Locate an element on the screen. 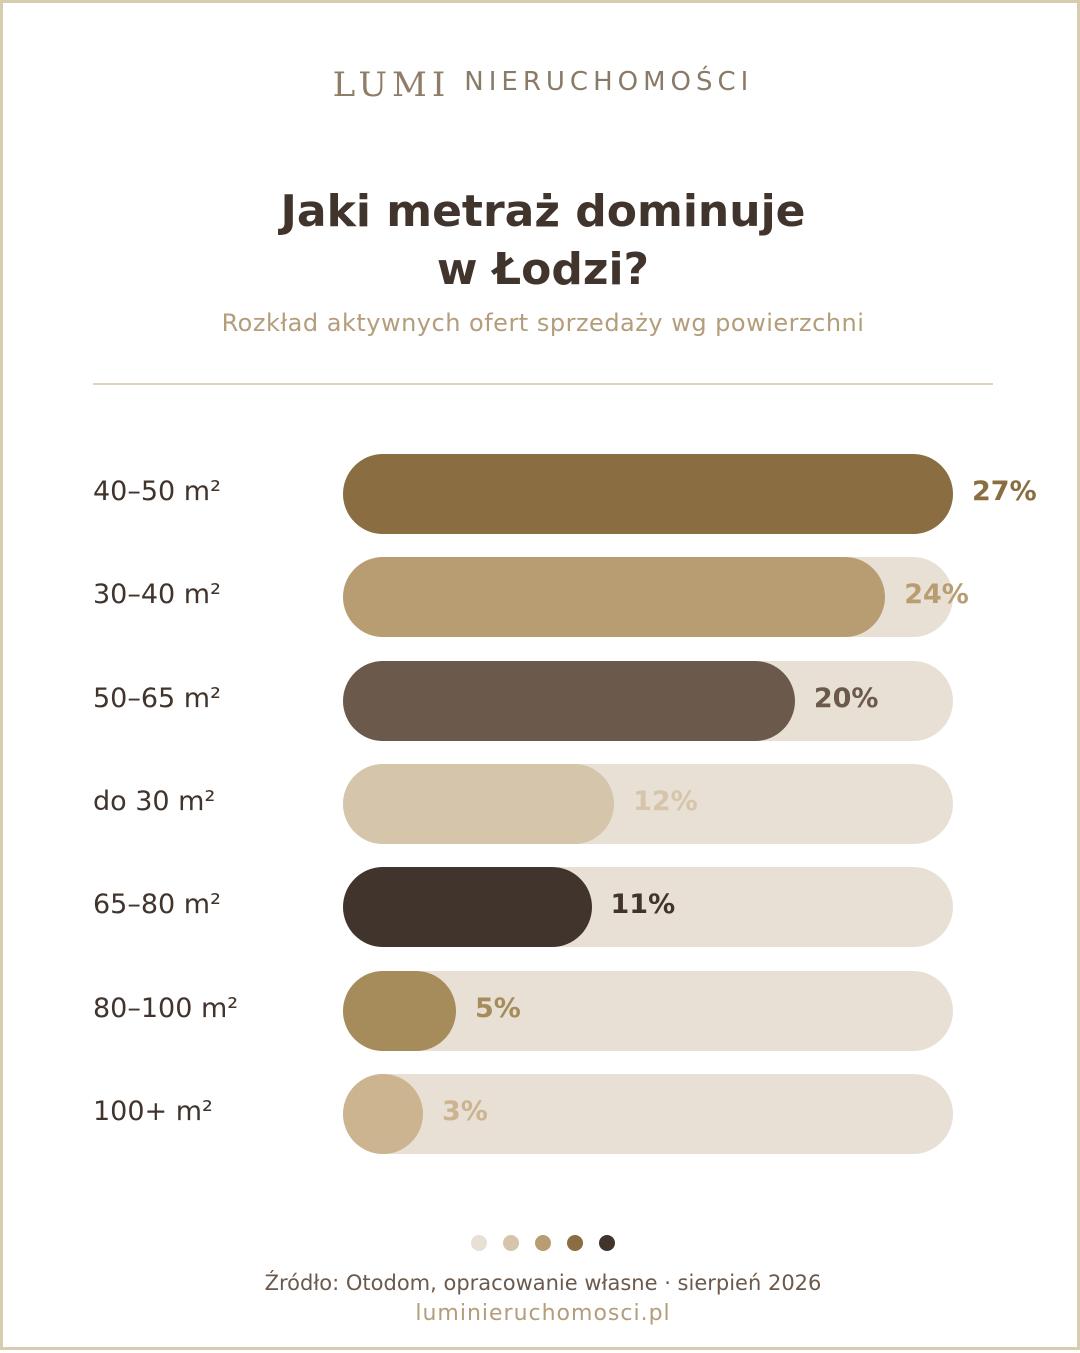 Image resolution: width=1080 pixels, height=1353 pixels. value-label: 3% is located at coordinates (465, 1111).